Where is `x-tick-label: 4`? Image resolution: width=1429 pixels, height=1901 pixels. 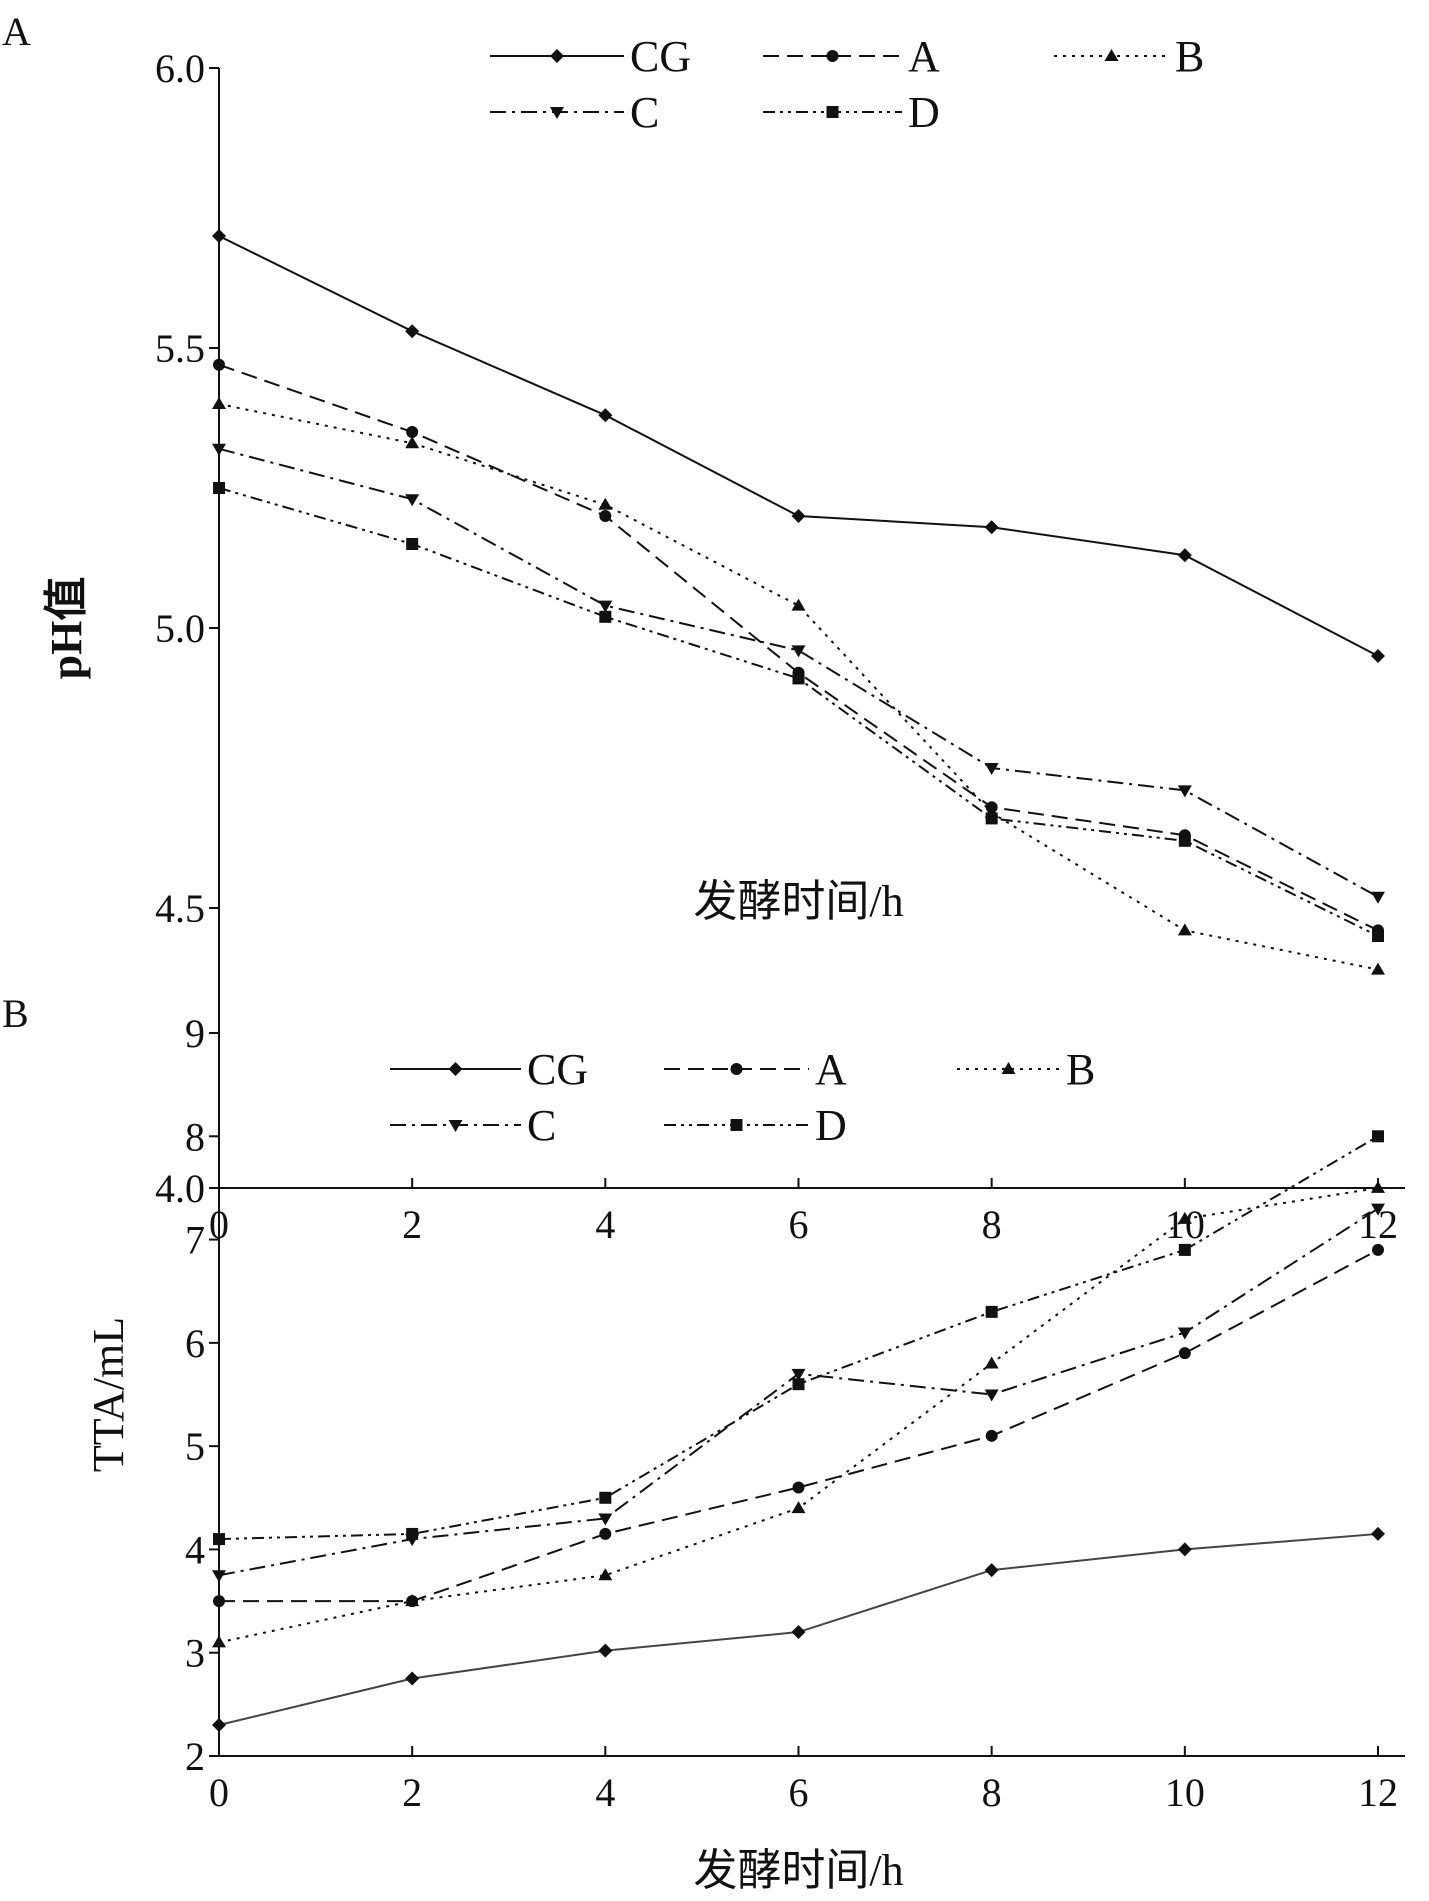 x-tick-label: 4 is located at coordinates (605, 1224).